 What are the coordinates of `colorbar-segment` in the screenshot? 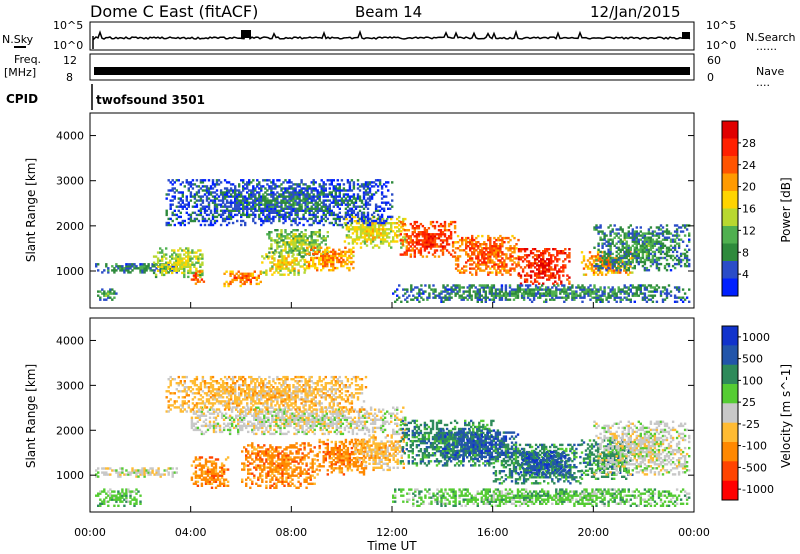 It's located at (730, 235).